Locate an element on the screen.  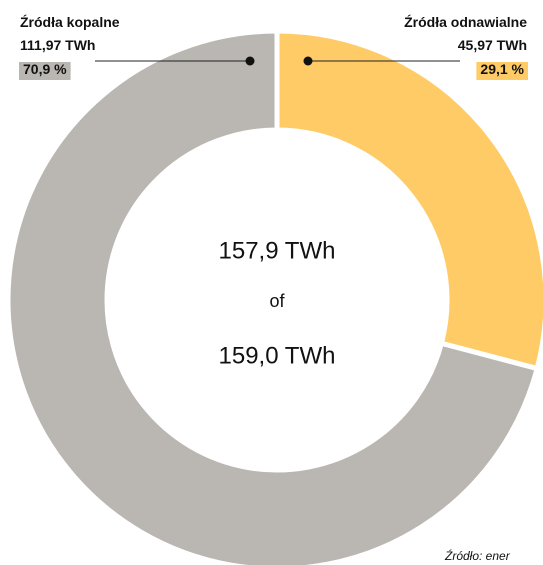
value-label: 29,1 % is located at coordinates (502, 69).